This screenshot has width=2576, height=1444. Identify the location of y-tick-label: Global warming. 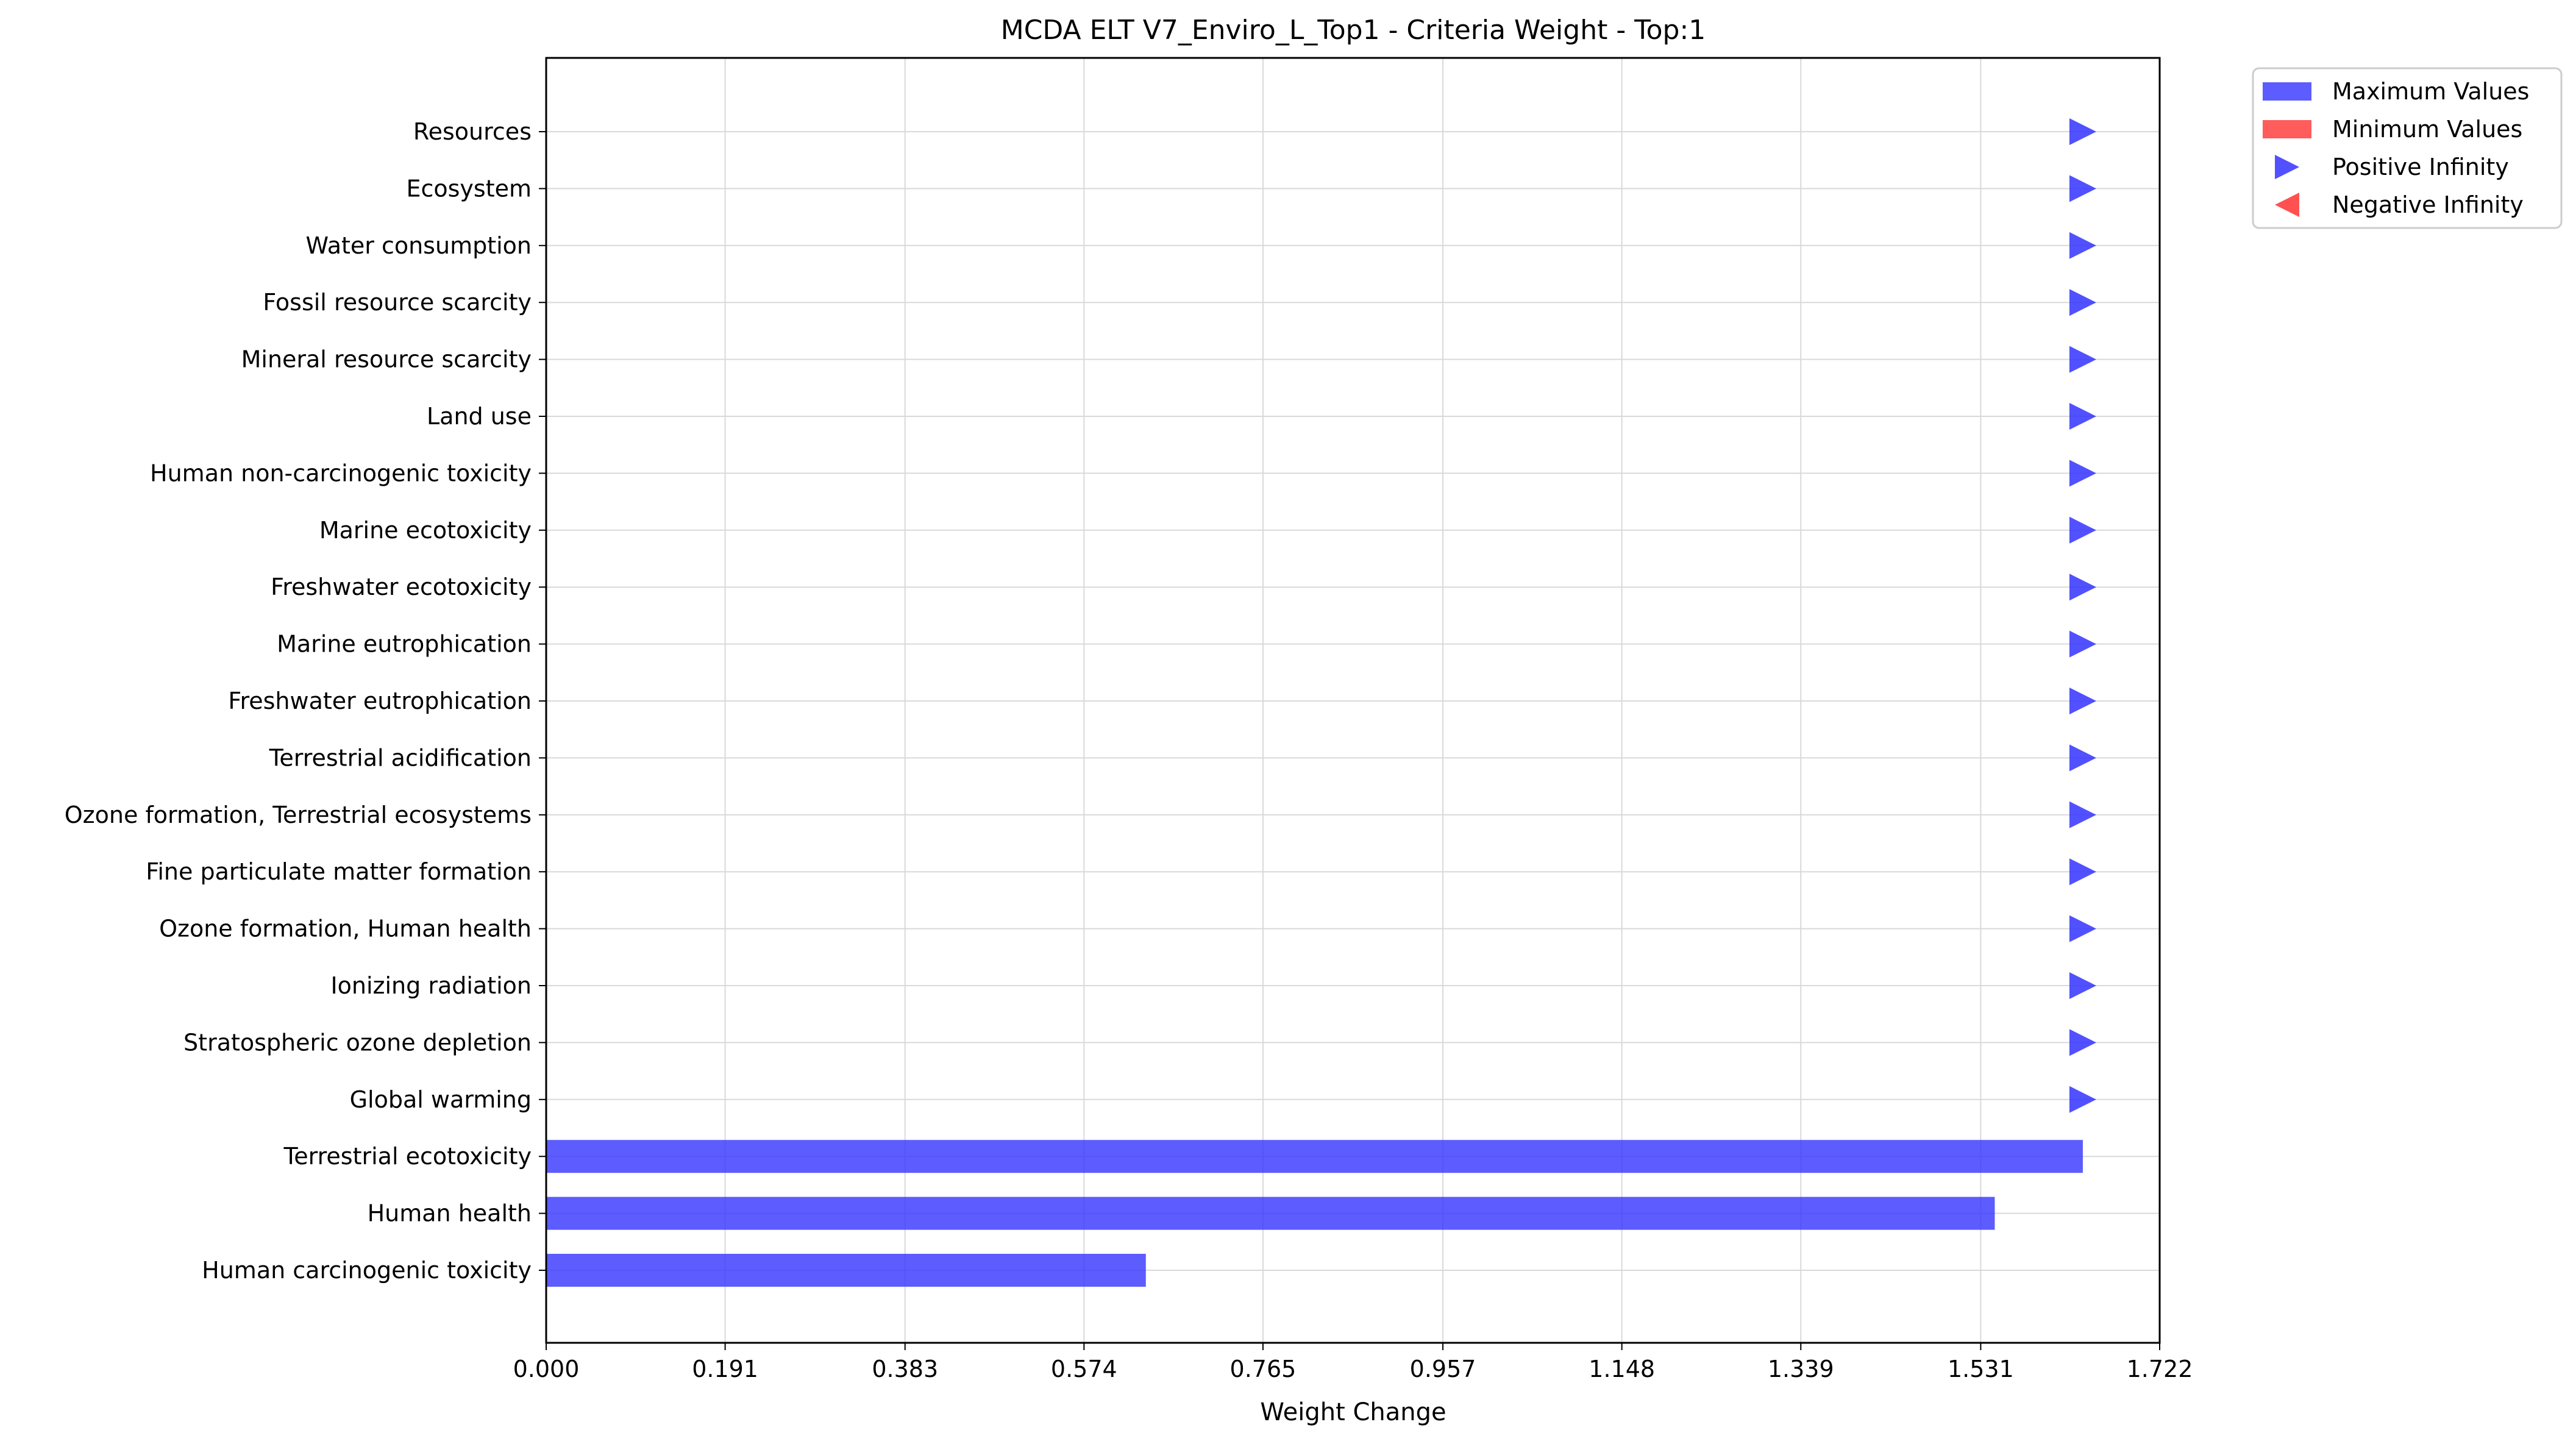
(441, 1099).